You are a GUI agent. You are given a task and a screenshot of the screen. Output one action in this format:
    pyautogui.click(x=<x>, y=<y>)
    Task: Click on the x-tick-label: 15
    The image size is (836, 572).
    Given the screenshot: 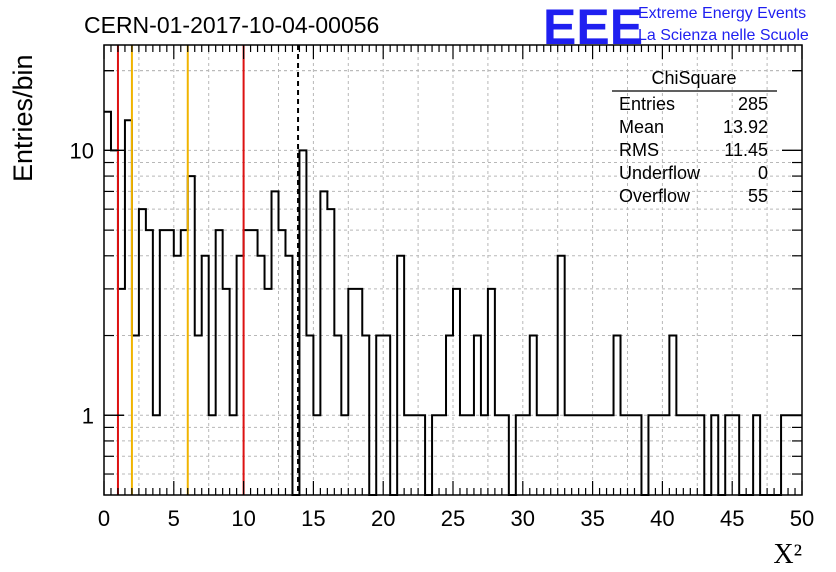 What is the action you would take?
    pyautogui.click(x=313, y=518)
    